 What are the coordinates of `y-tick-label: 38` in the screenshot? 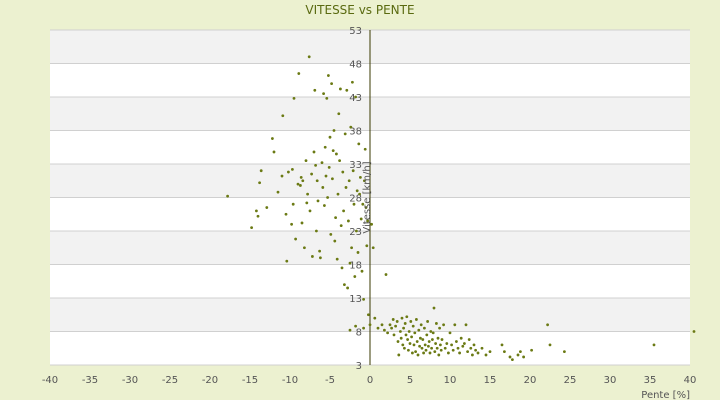 It's located at (355, 132).